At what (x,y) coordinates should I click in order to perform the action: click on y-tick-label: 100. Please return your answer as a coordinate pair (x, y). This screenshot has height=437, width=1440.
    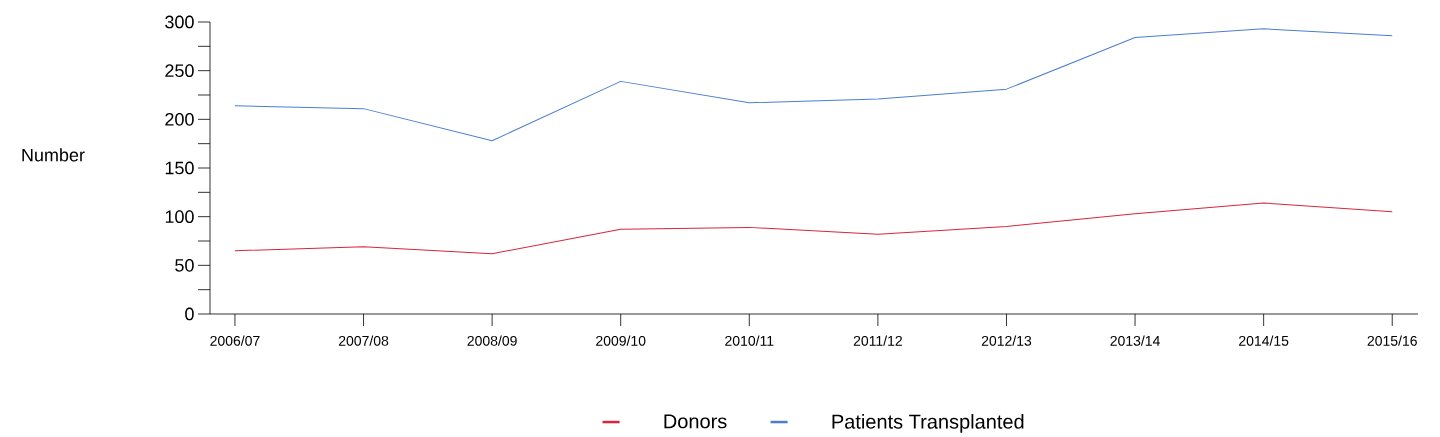
    Looking at the image, I should click on (179, 217).